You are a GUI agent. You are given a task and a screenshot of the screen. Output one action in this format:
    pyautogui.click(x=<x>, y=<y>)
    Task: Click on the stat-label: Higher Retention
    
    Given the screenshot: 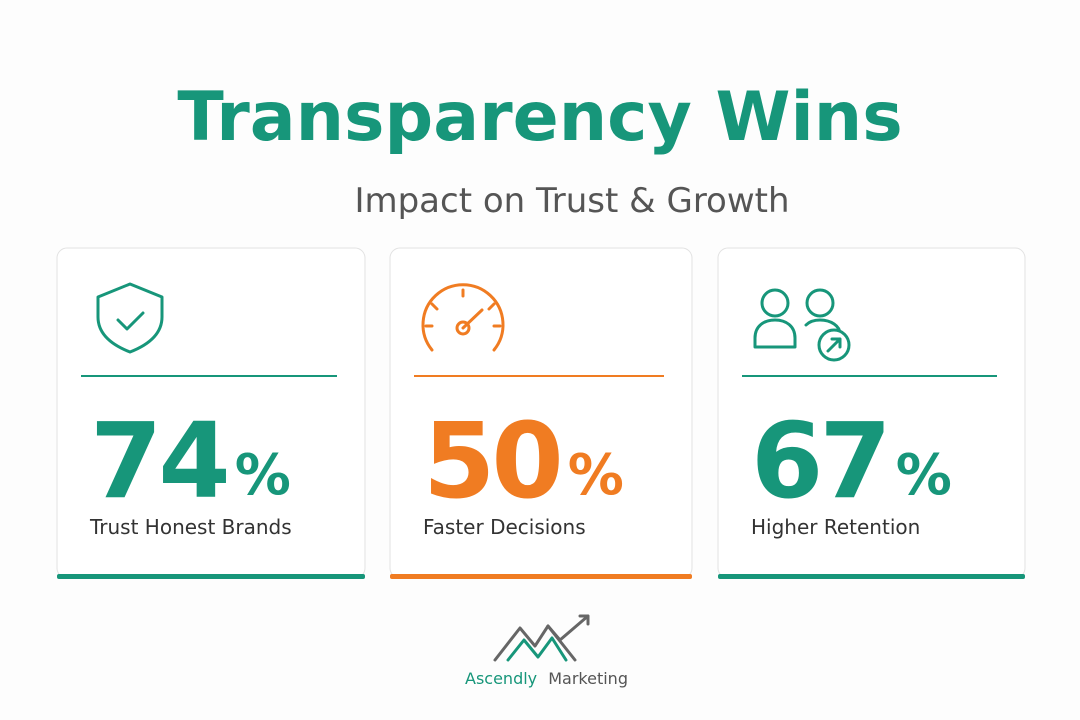 What is the action you would take?
    pyautogui.click(x=835, y=527)
    